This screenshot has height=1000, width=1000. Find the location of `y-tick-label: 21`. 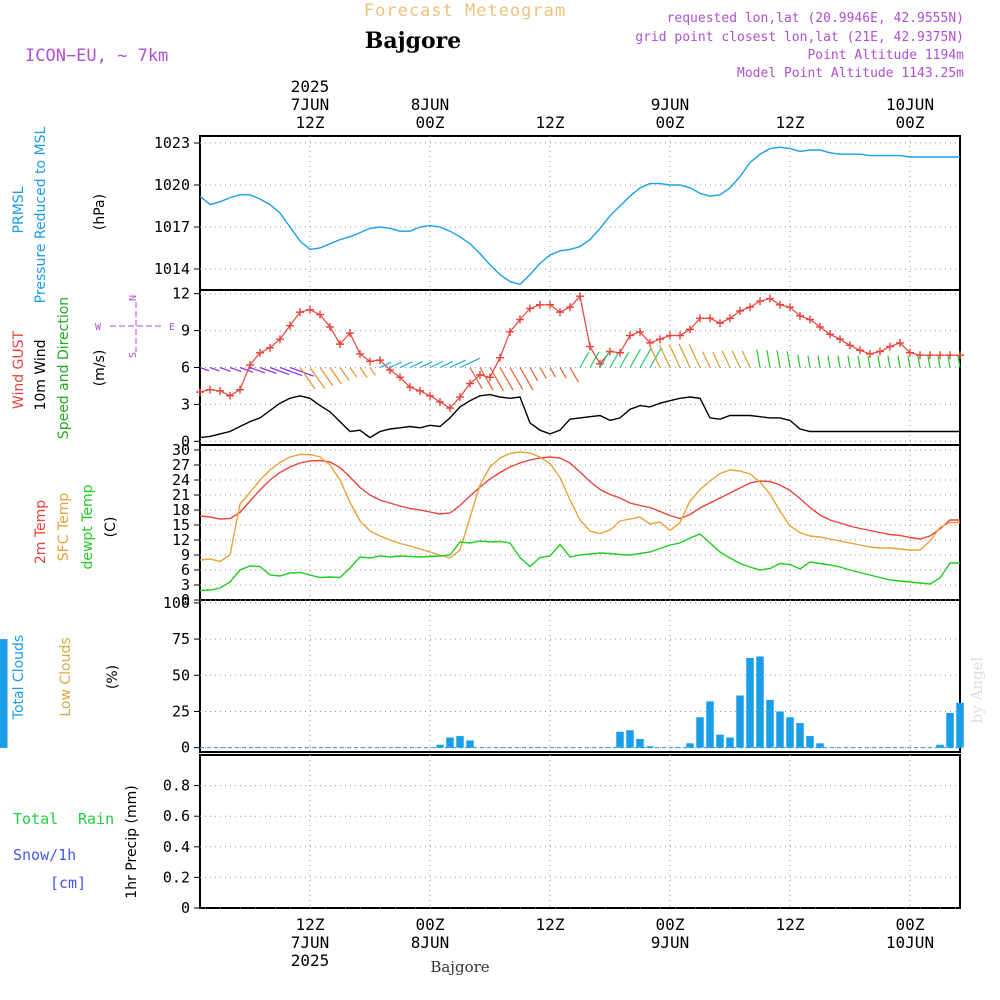

y-tick-label: 21 is located at coordinates (181, 495).